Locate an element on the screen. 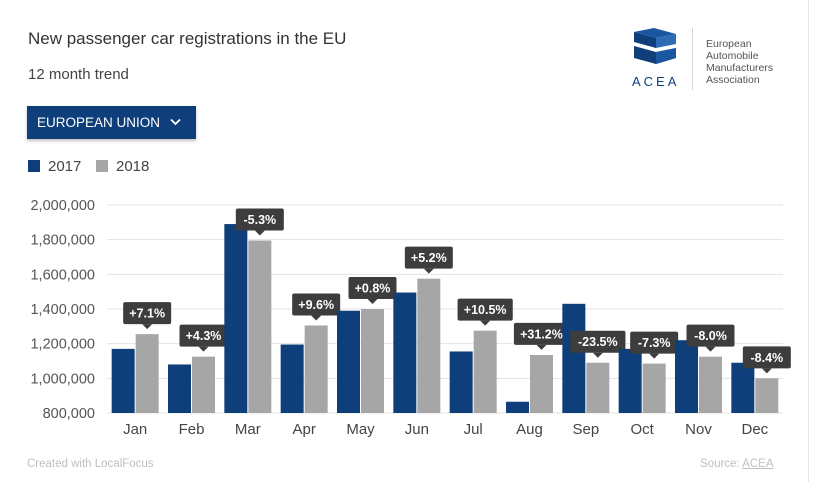 This screenshot has width=819, height=482. legend-swatch-2018 is located at coordinates (102, 166).